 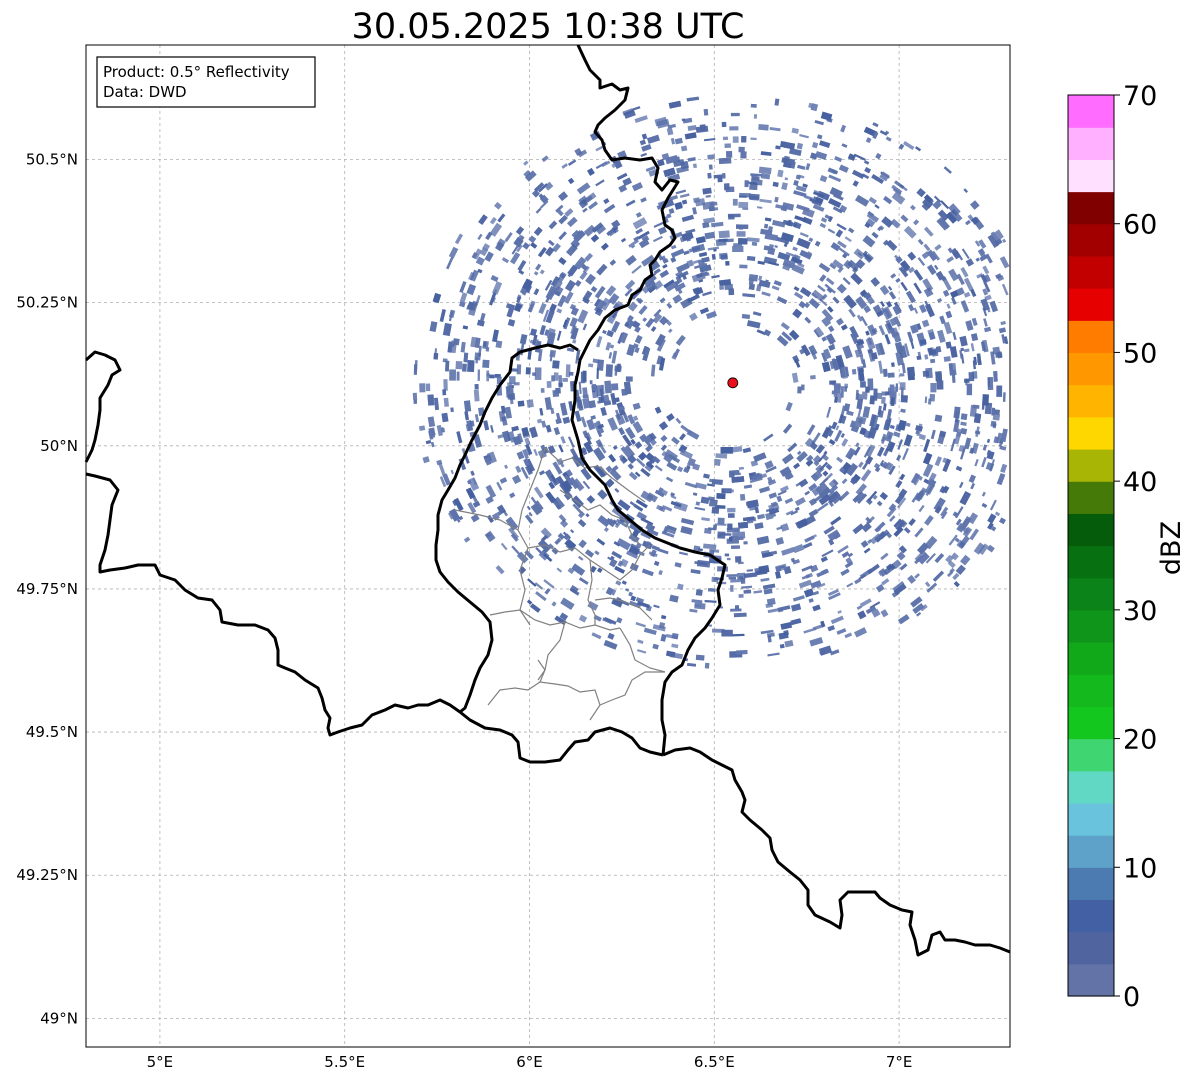 What do you see at coordinates (59, 446) in the screenshot?
I see `lat-tick-label: 50°N` at bounding box center [59, 446].